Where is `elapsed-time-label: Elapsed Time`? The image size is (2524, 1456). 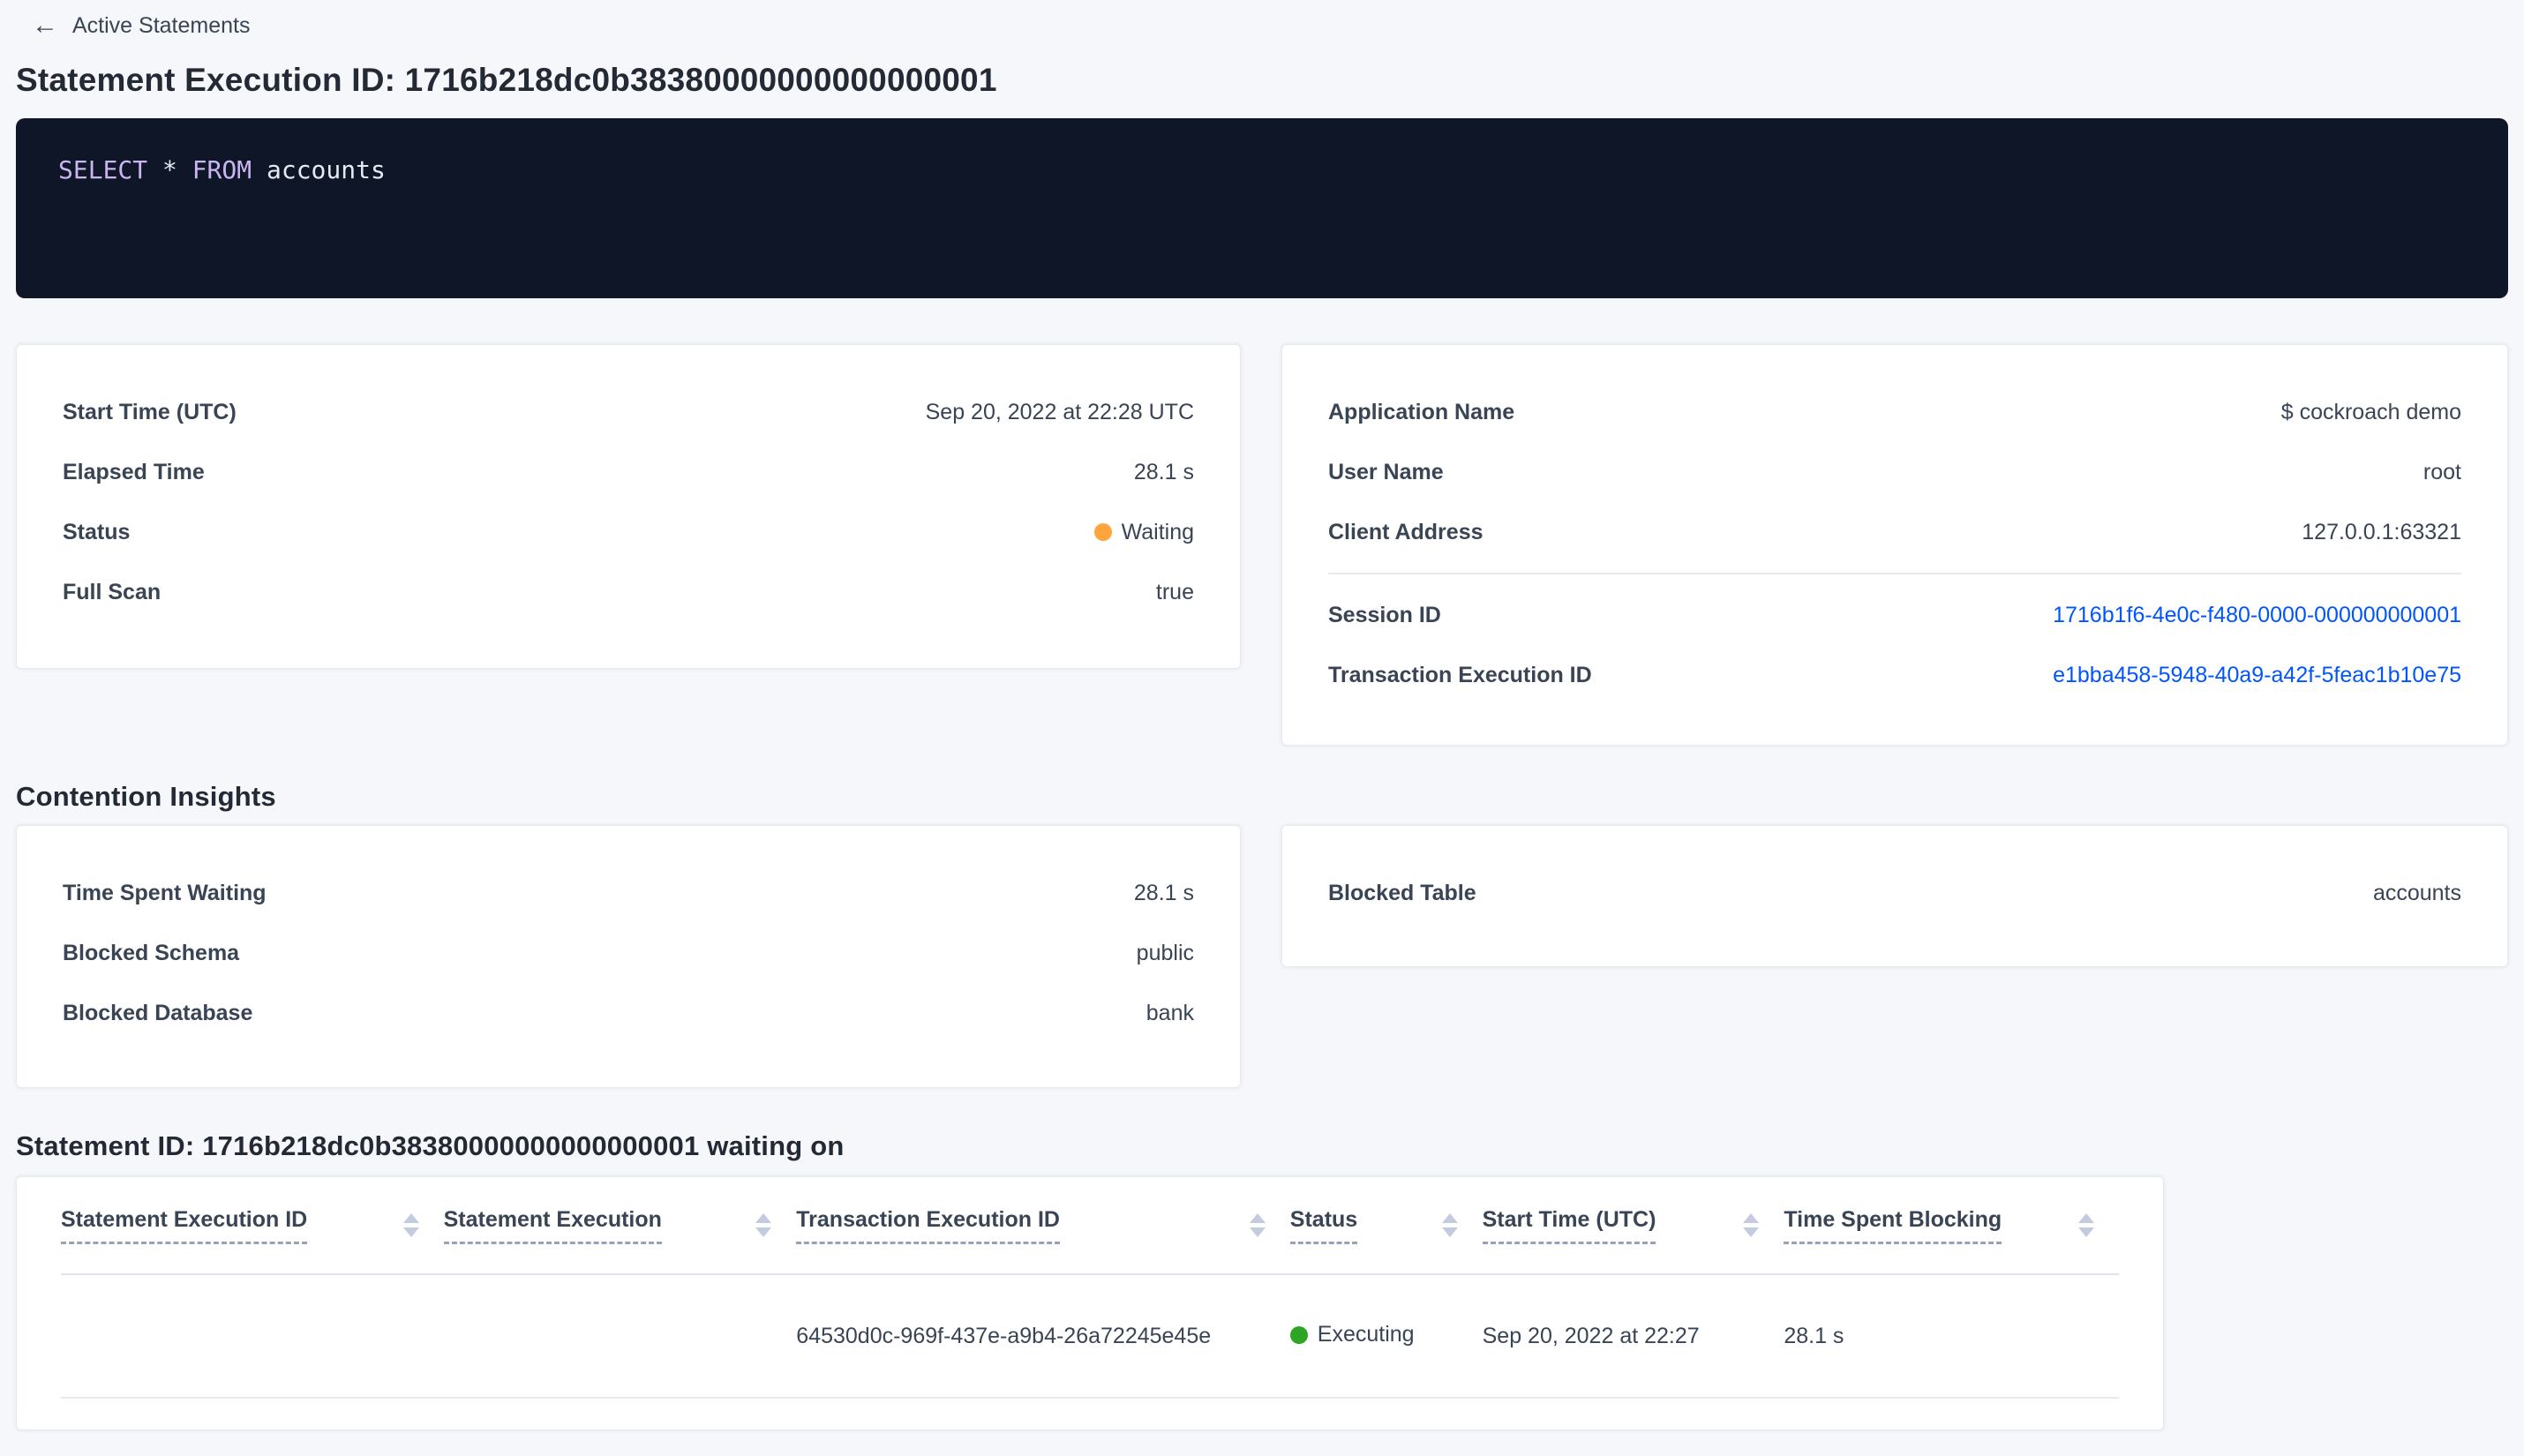 elapsed-time-label: Elapsed Time is located at coordinates (134, 471).